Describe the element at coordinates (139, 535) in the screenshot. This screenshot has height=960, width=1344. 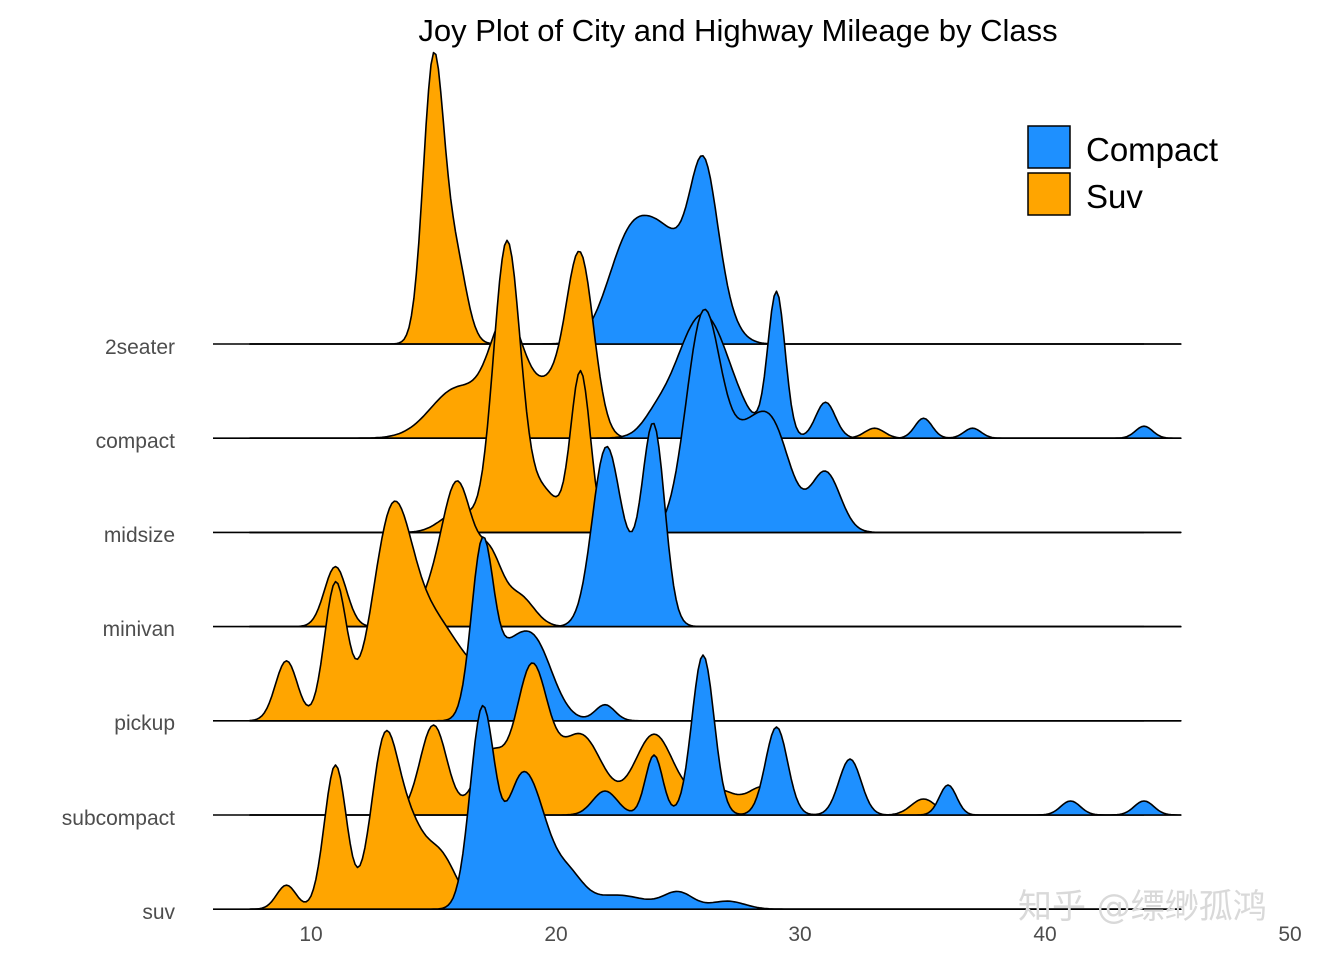
I see `y-label-midsize: midsize` at that location.